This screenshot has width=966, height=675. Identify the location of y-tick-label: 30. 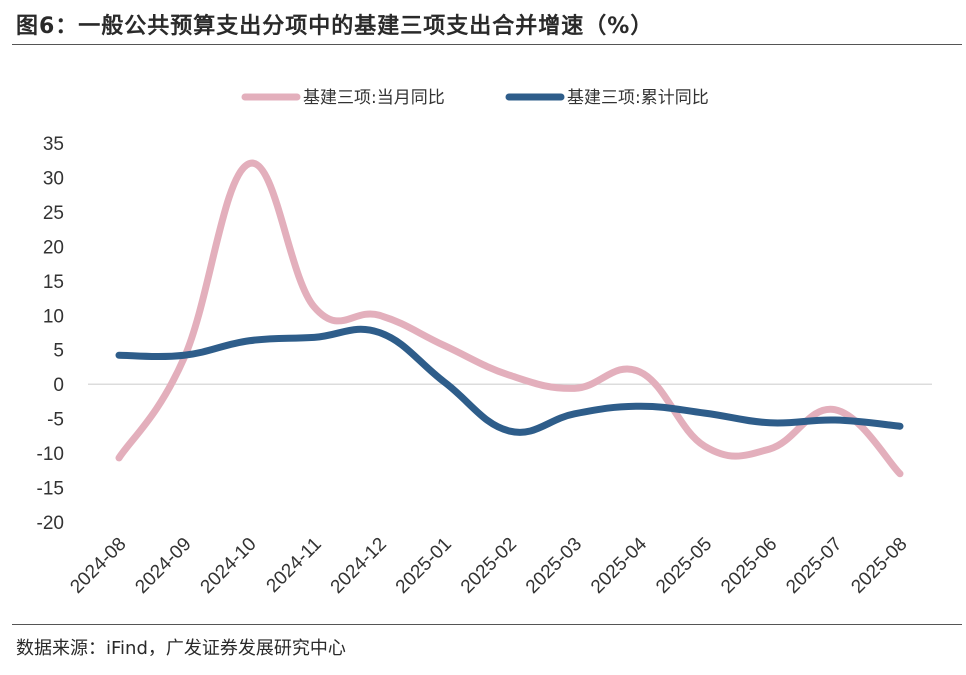
(53, 178).